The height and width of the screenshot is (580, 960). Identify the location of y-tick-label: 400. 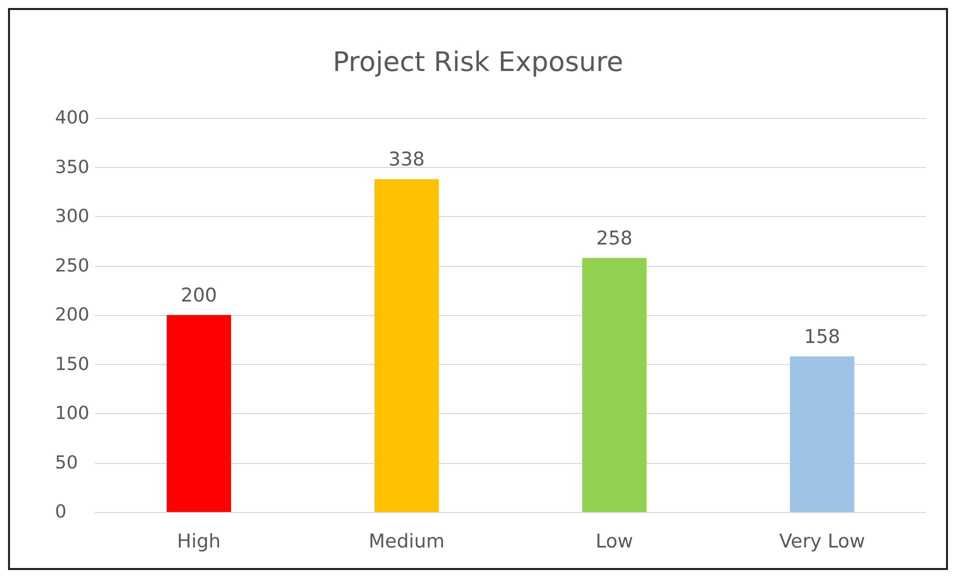
(72, 118).